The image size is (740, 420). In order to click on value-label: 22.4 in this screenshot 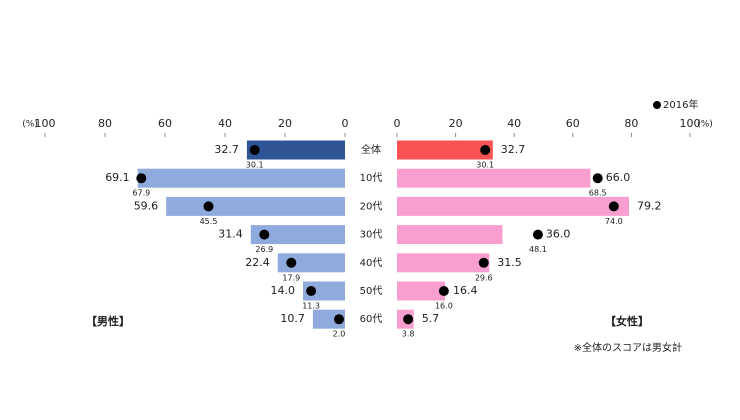, I will do `click(257, 262)`.